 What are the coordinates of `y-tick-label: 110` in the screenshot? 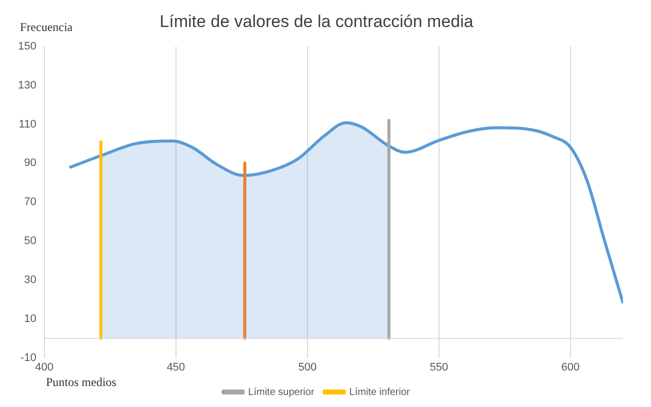 It's located at (27, 124).